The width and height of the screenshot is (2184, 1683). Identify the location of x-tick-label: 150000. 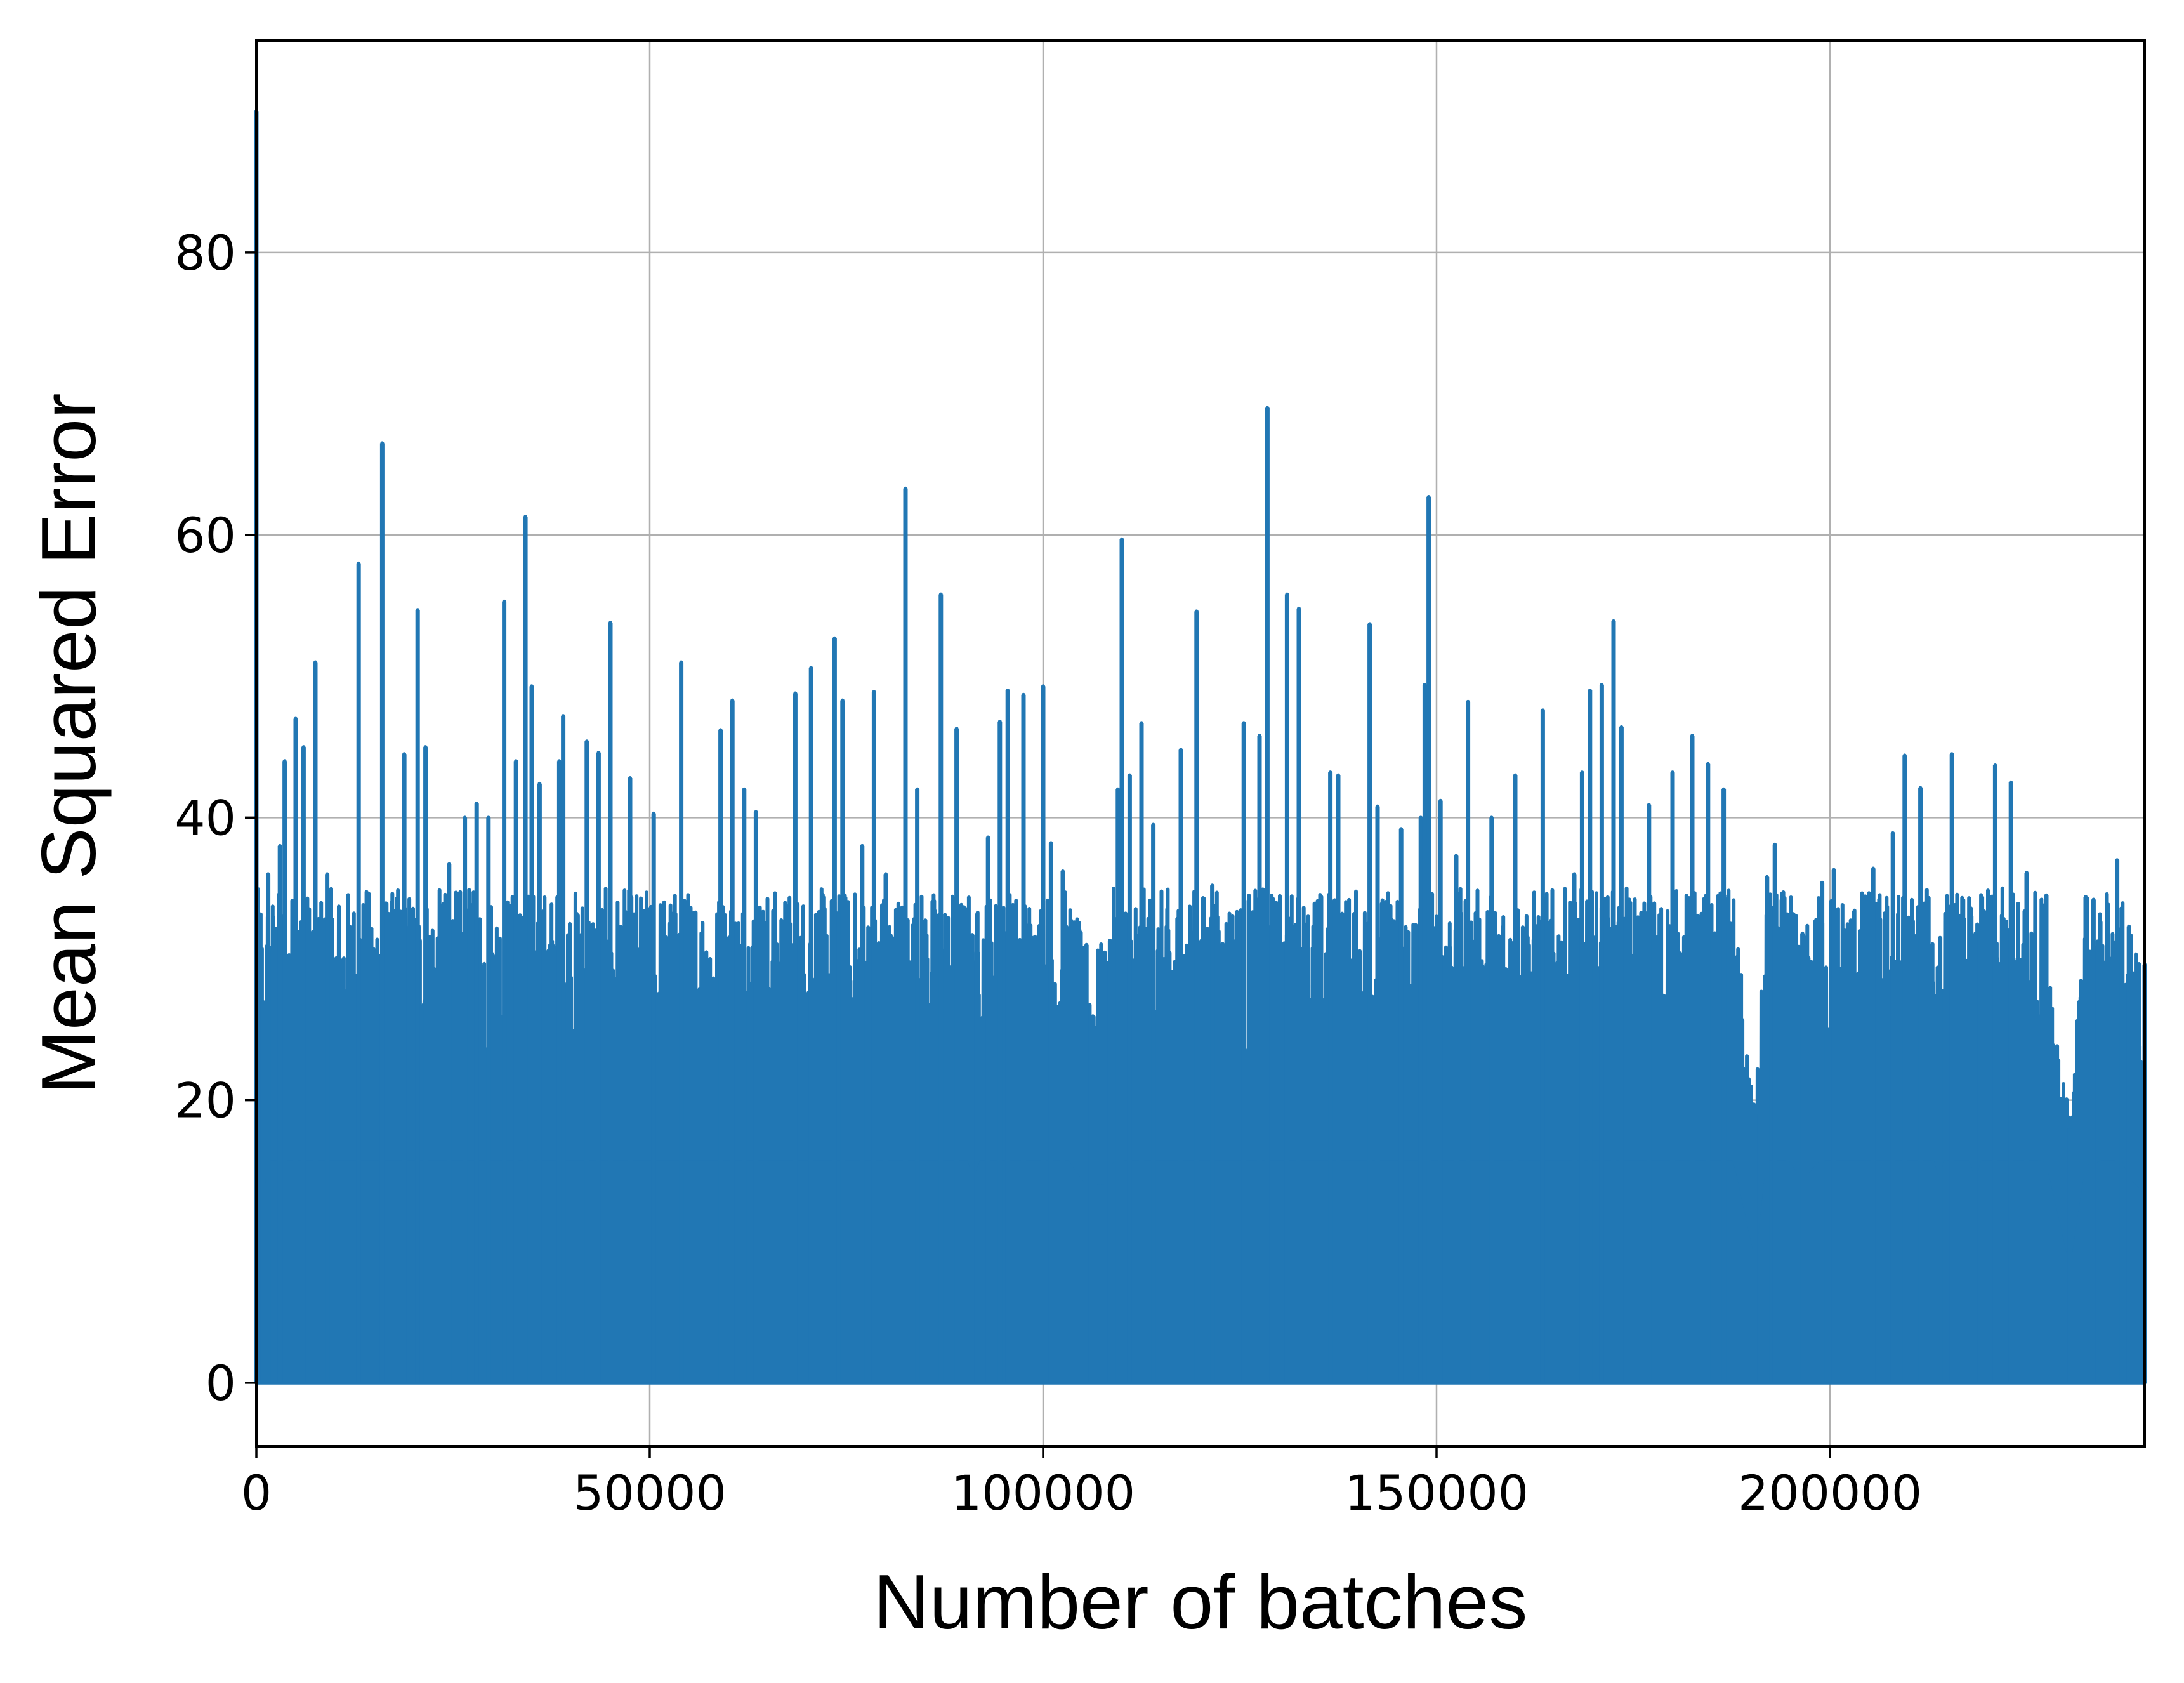
(1437, 1493).